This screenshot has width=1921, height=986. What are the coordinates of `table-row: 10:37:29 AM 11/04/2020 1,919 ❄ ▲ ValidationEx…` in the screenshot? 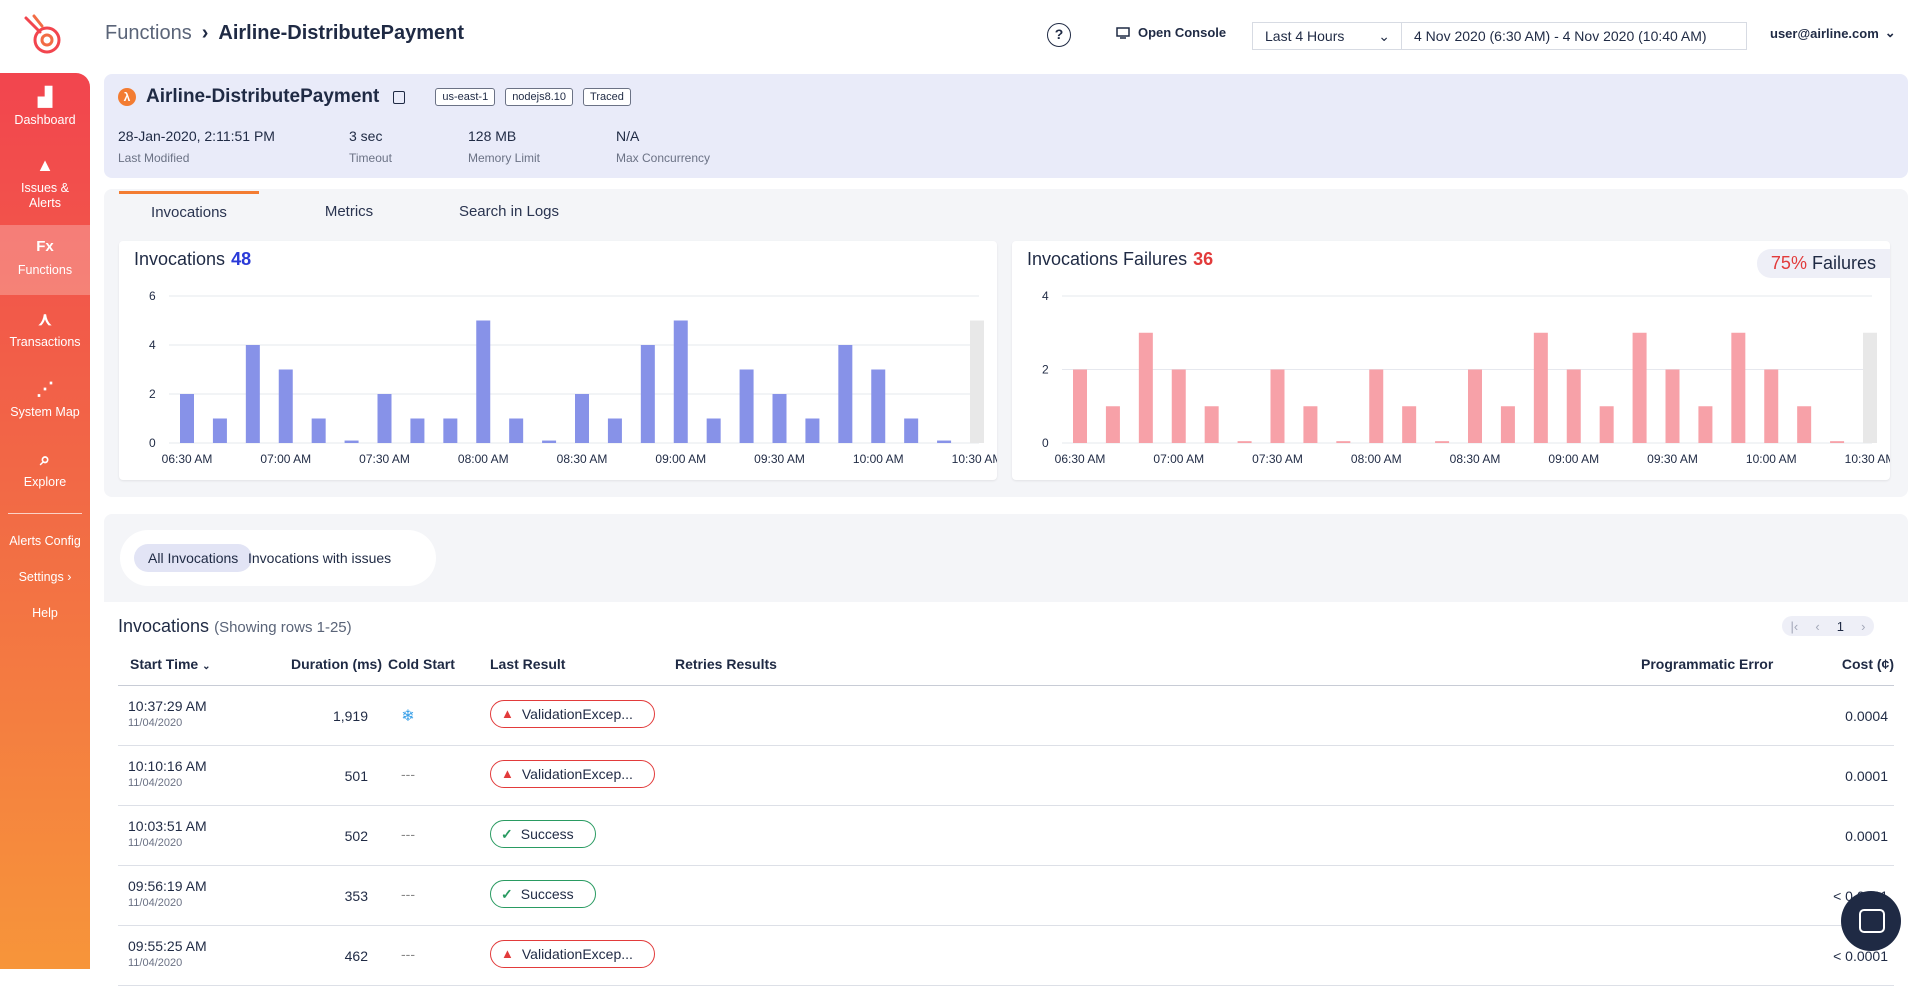 It's located at (1006, 716).